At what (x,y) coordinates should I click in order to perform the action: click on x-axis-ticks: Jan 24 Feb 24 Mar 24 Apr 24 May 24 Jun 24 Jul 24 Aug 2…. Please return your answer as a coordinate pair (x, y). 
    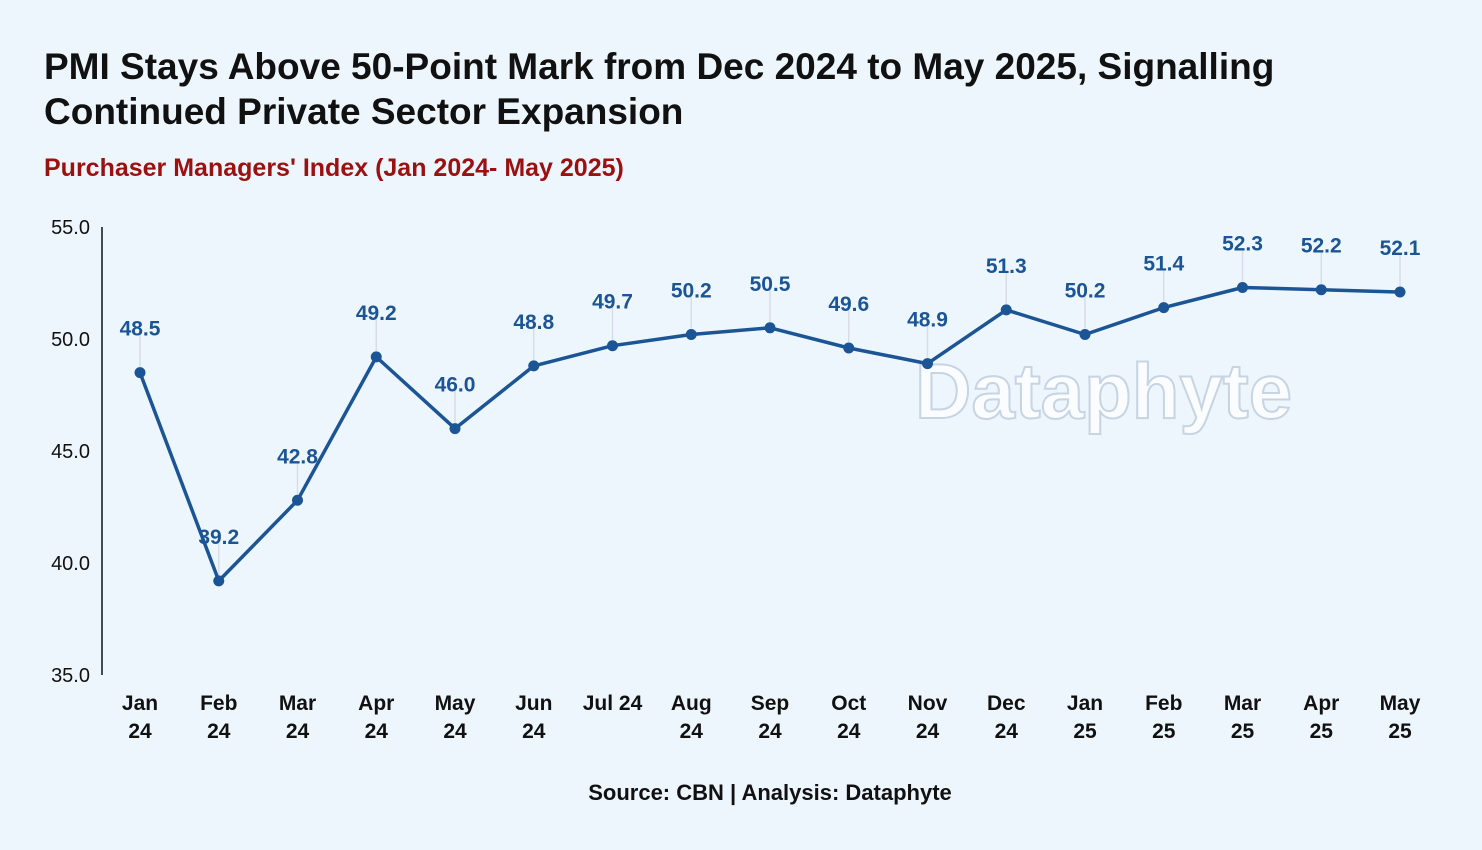
    Looking at the image, I should click on (771, 717).